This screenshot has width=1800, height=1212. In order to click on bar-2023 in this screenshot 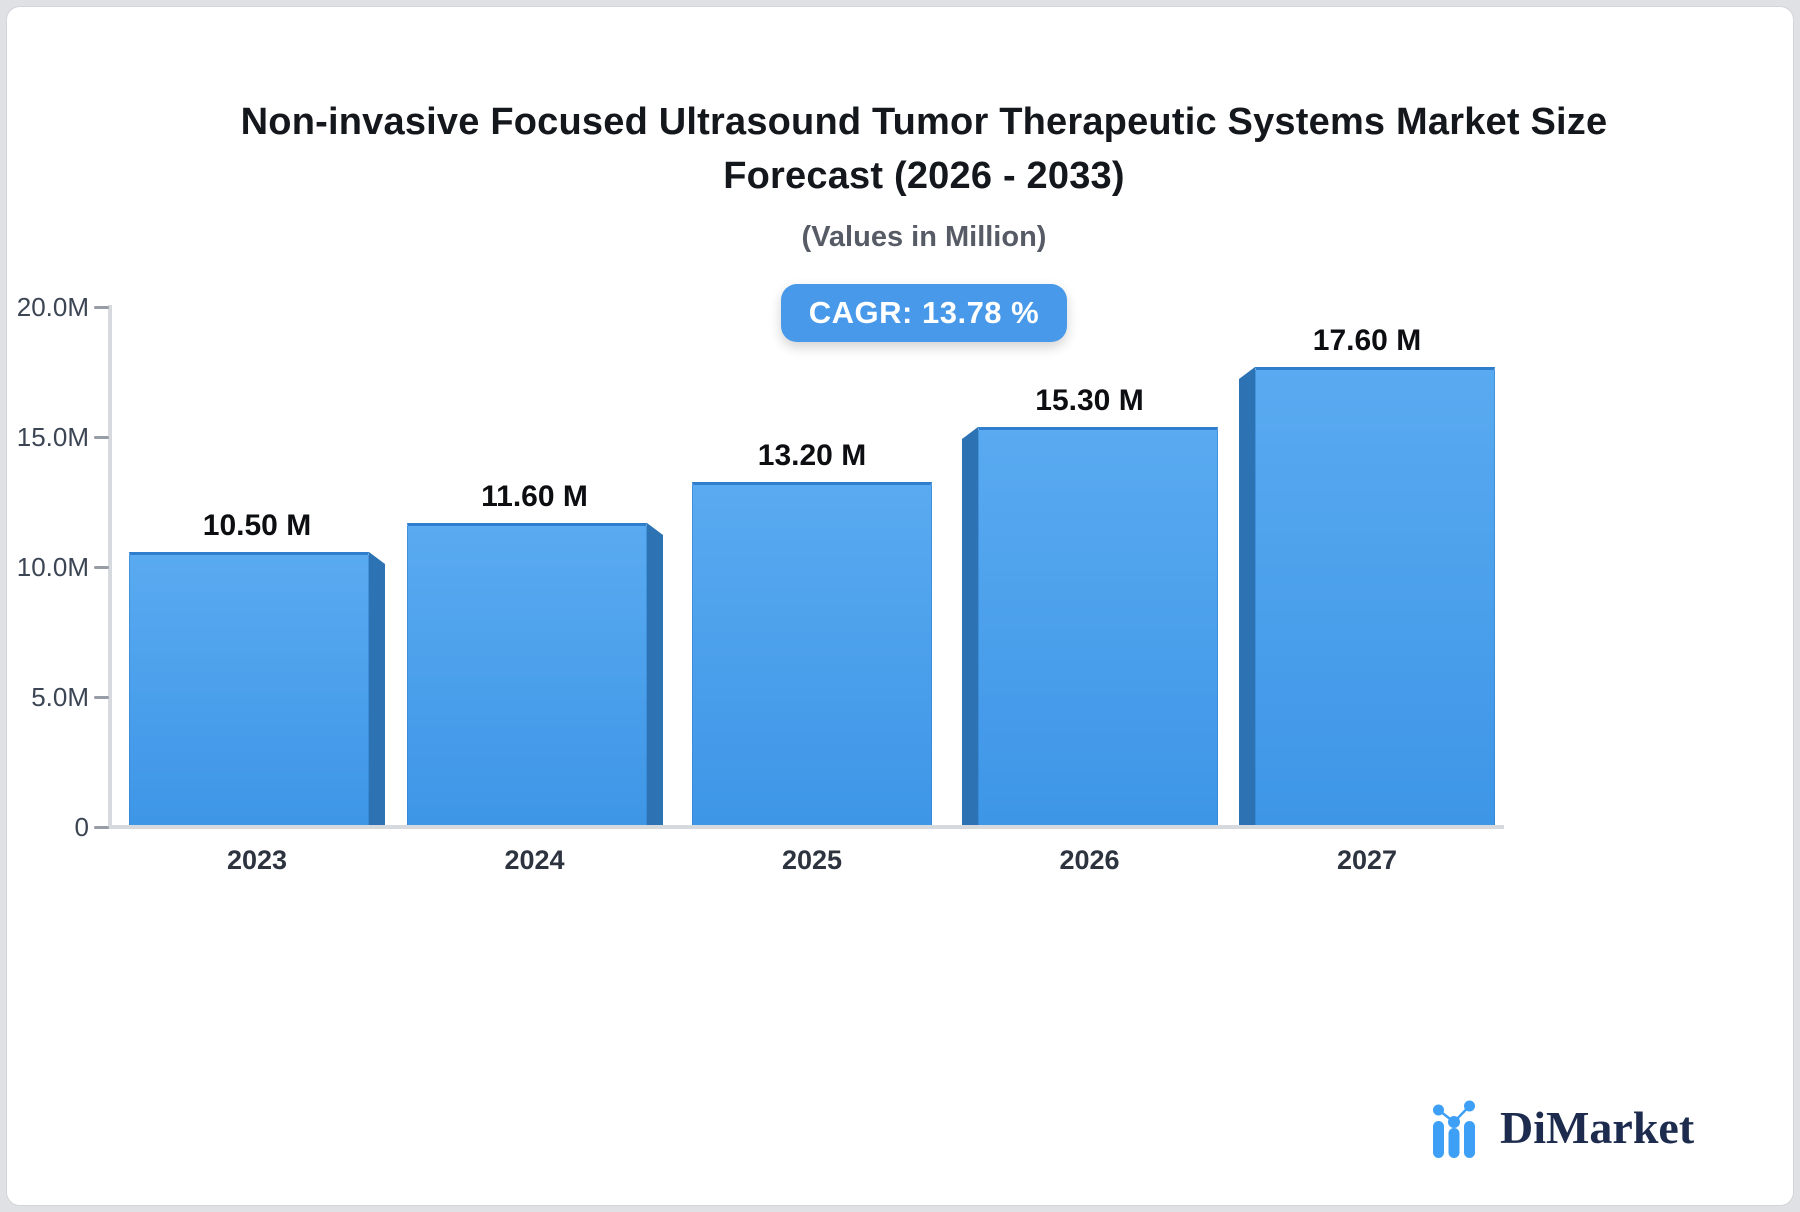, I will do `click(257, 688)`.